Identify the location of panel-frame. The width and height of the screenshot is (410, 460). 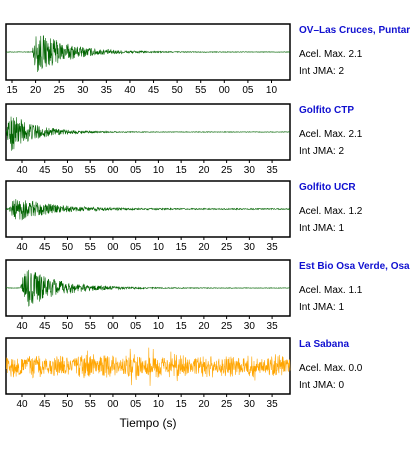
(148, 209).